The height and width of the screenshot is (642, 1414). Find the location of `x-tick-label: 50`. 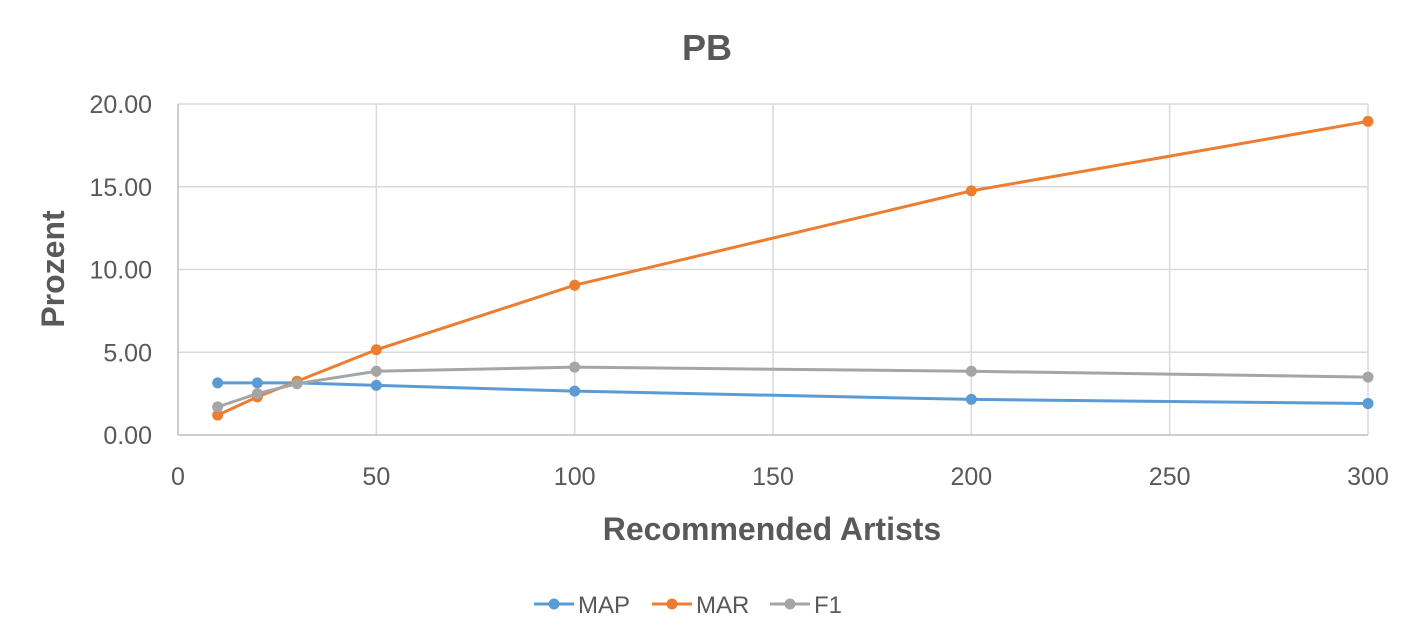

x-tick-label: 50 is located at coordinates (376, 477).